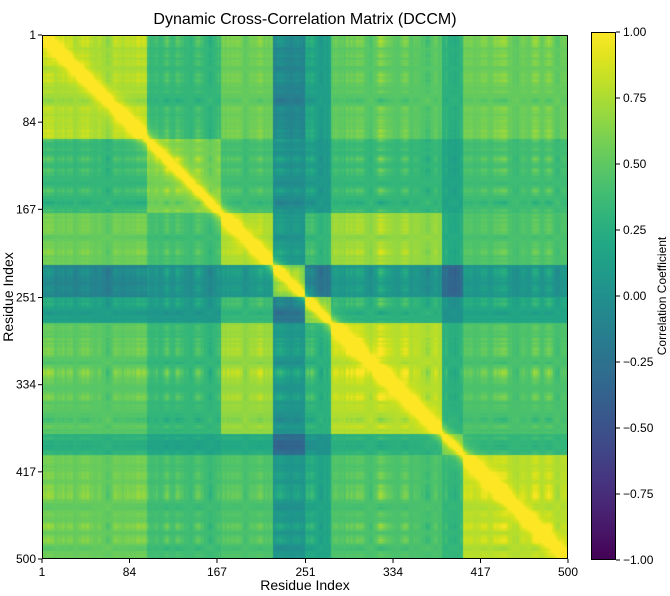 The width and height of the screenshot is (670, 596). Describe the element at coordinates (305, 585) in the screenshot. I see `x-axis-label: Residue Index` at that location.